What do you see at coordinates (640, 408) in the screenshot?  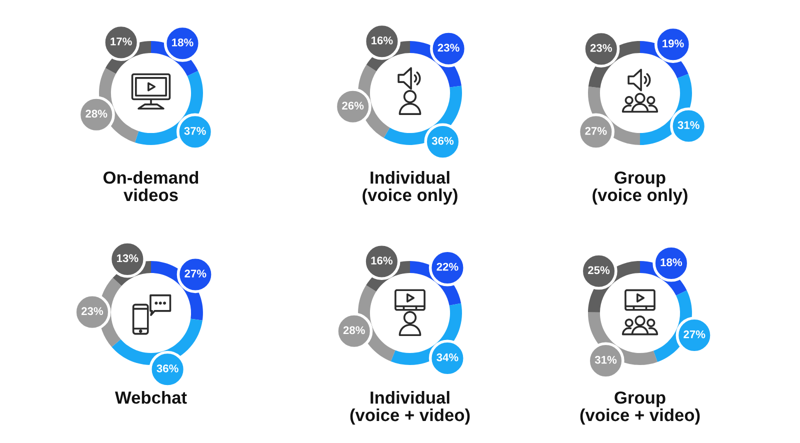 I see `text: Group (voice + video)` at bounding box center [640, 408].